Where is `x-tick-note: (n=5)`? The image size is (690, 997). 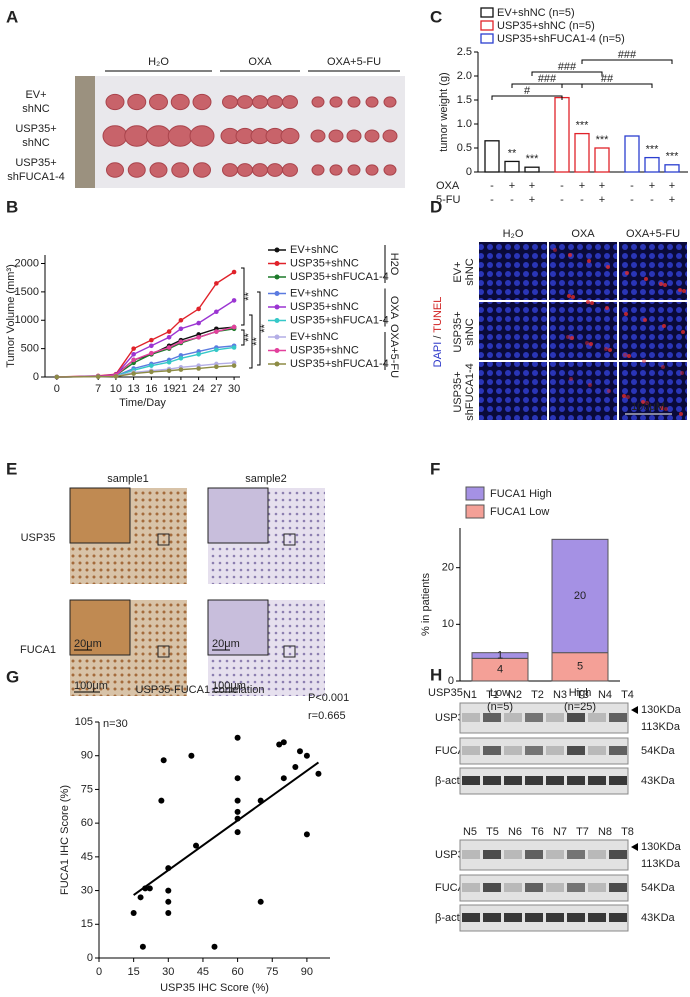 x-tick-note: (n=5) is located at coordinates (500, 707).